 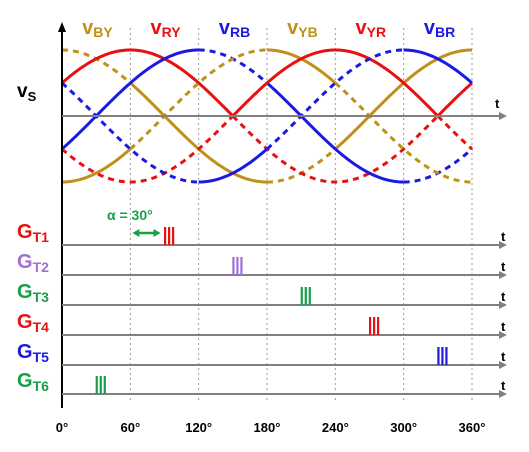 What do you see at coordinates (472, 427) in the screenshot?
I see `x-tick-label-360: 360°` at bounding box center [472, 427].